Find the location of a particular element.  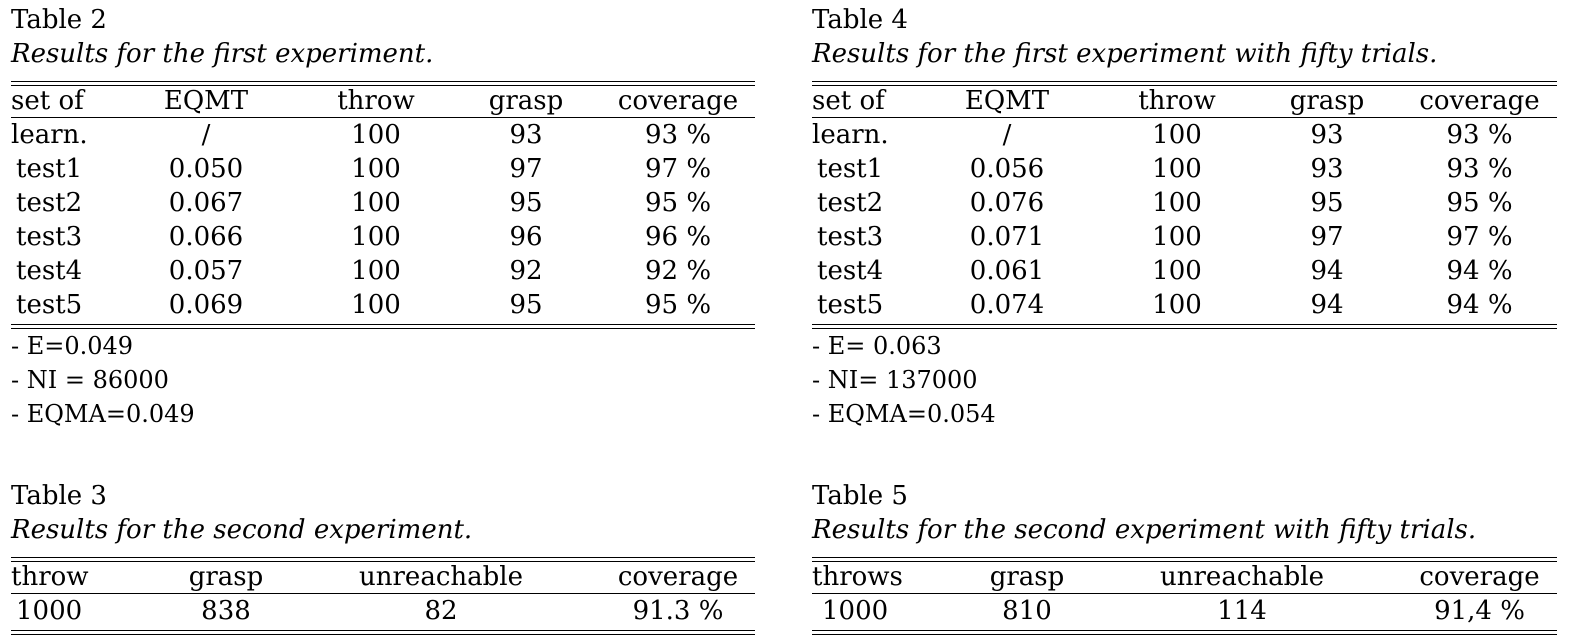

table-cell: 0.074 is located at coordinates (1007, 305).